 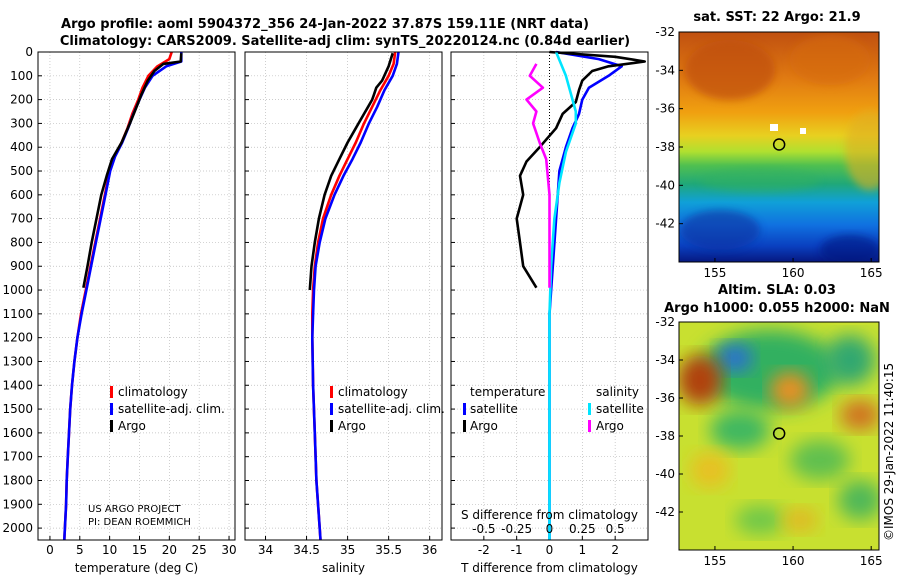 What do you see at coordinates (563, 295) in the screenshot?
I see `series-line-s-satellite` at bounding box center [563, 295].